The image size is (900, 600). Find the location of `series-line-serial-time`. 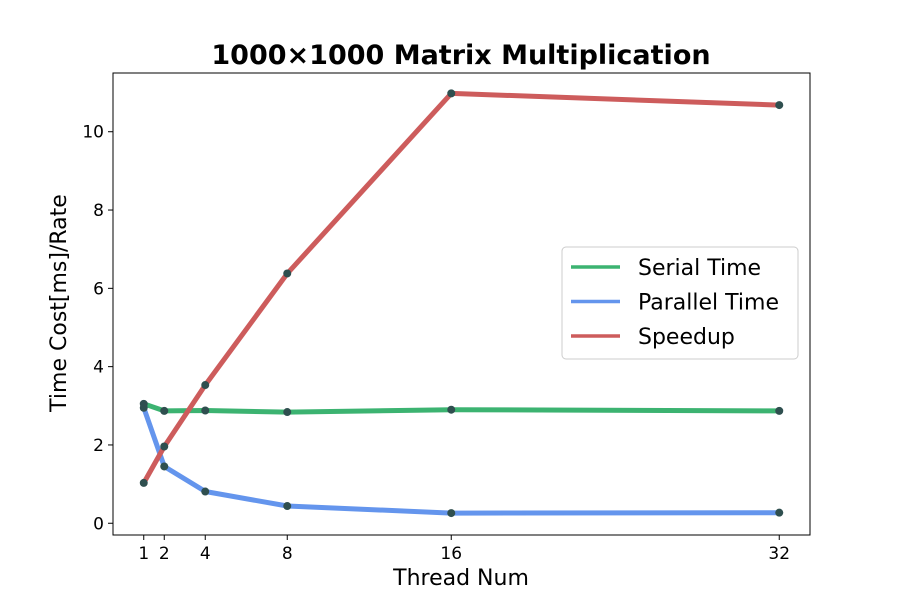

series-line-serial-time is located at coordinates (461, 408).